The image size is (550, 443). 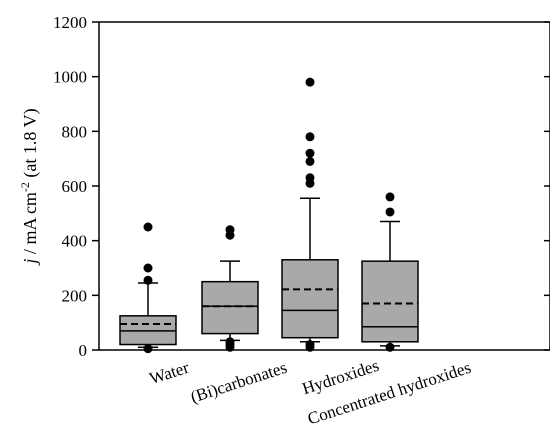 What do you see at coordinates (30, 262) in the screenshot?
I see `y-axis-title-italic: j` at bounding box center [30, 262].